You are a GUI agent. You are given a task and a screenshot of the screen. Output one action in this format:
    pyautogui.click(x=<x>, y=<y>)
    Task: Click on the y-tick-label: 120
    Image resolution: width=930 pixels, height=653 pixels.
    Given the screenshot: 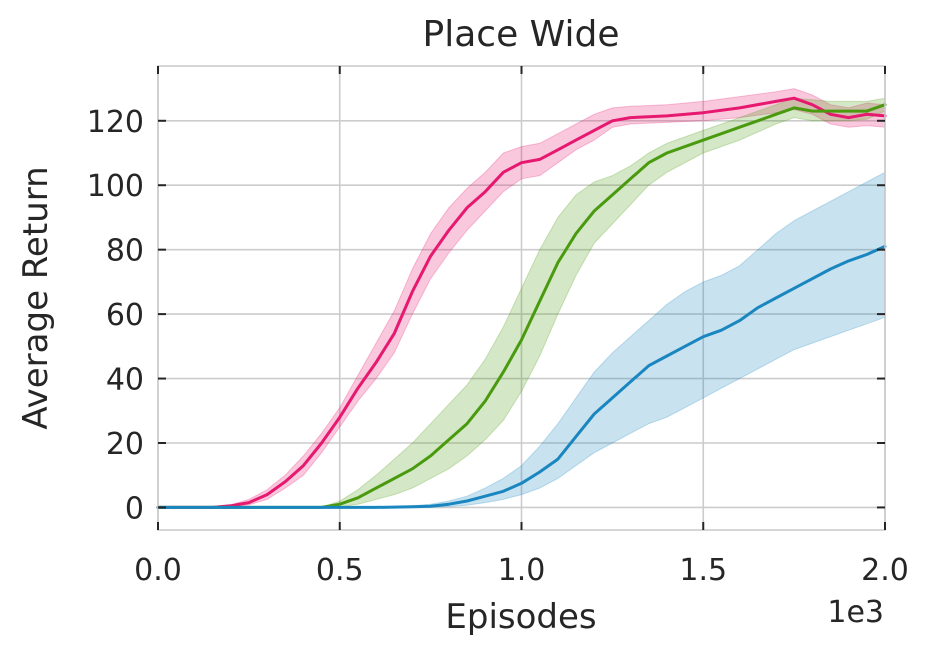 What is the action you would take?
    pyautogui.click(x=115, y=122)
    